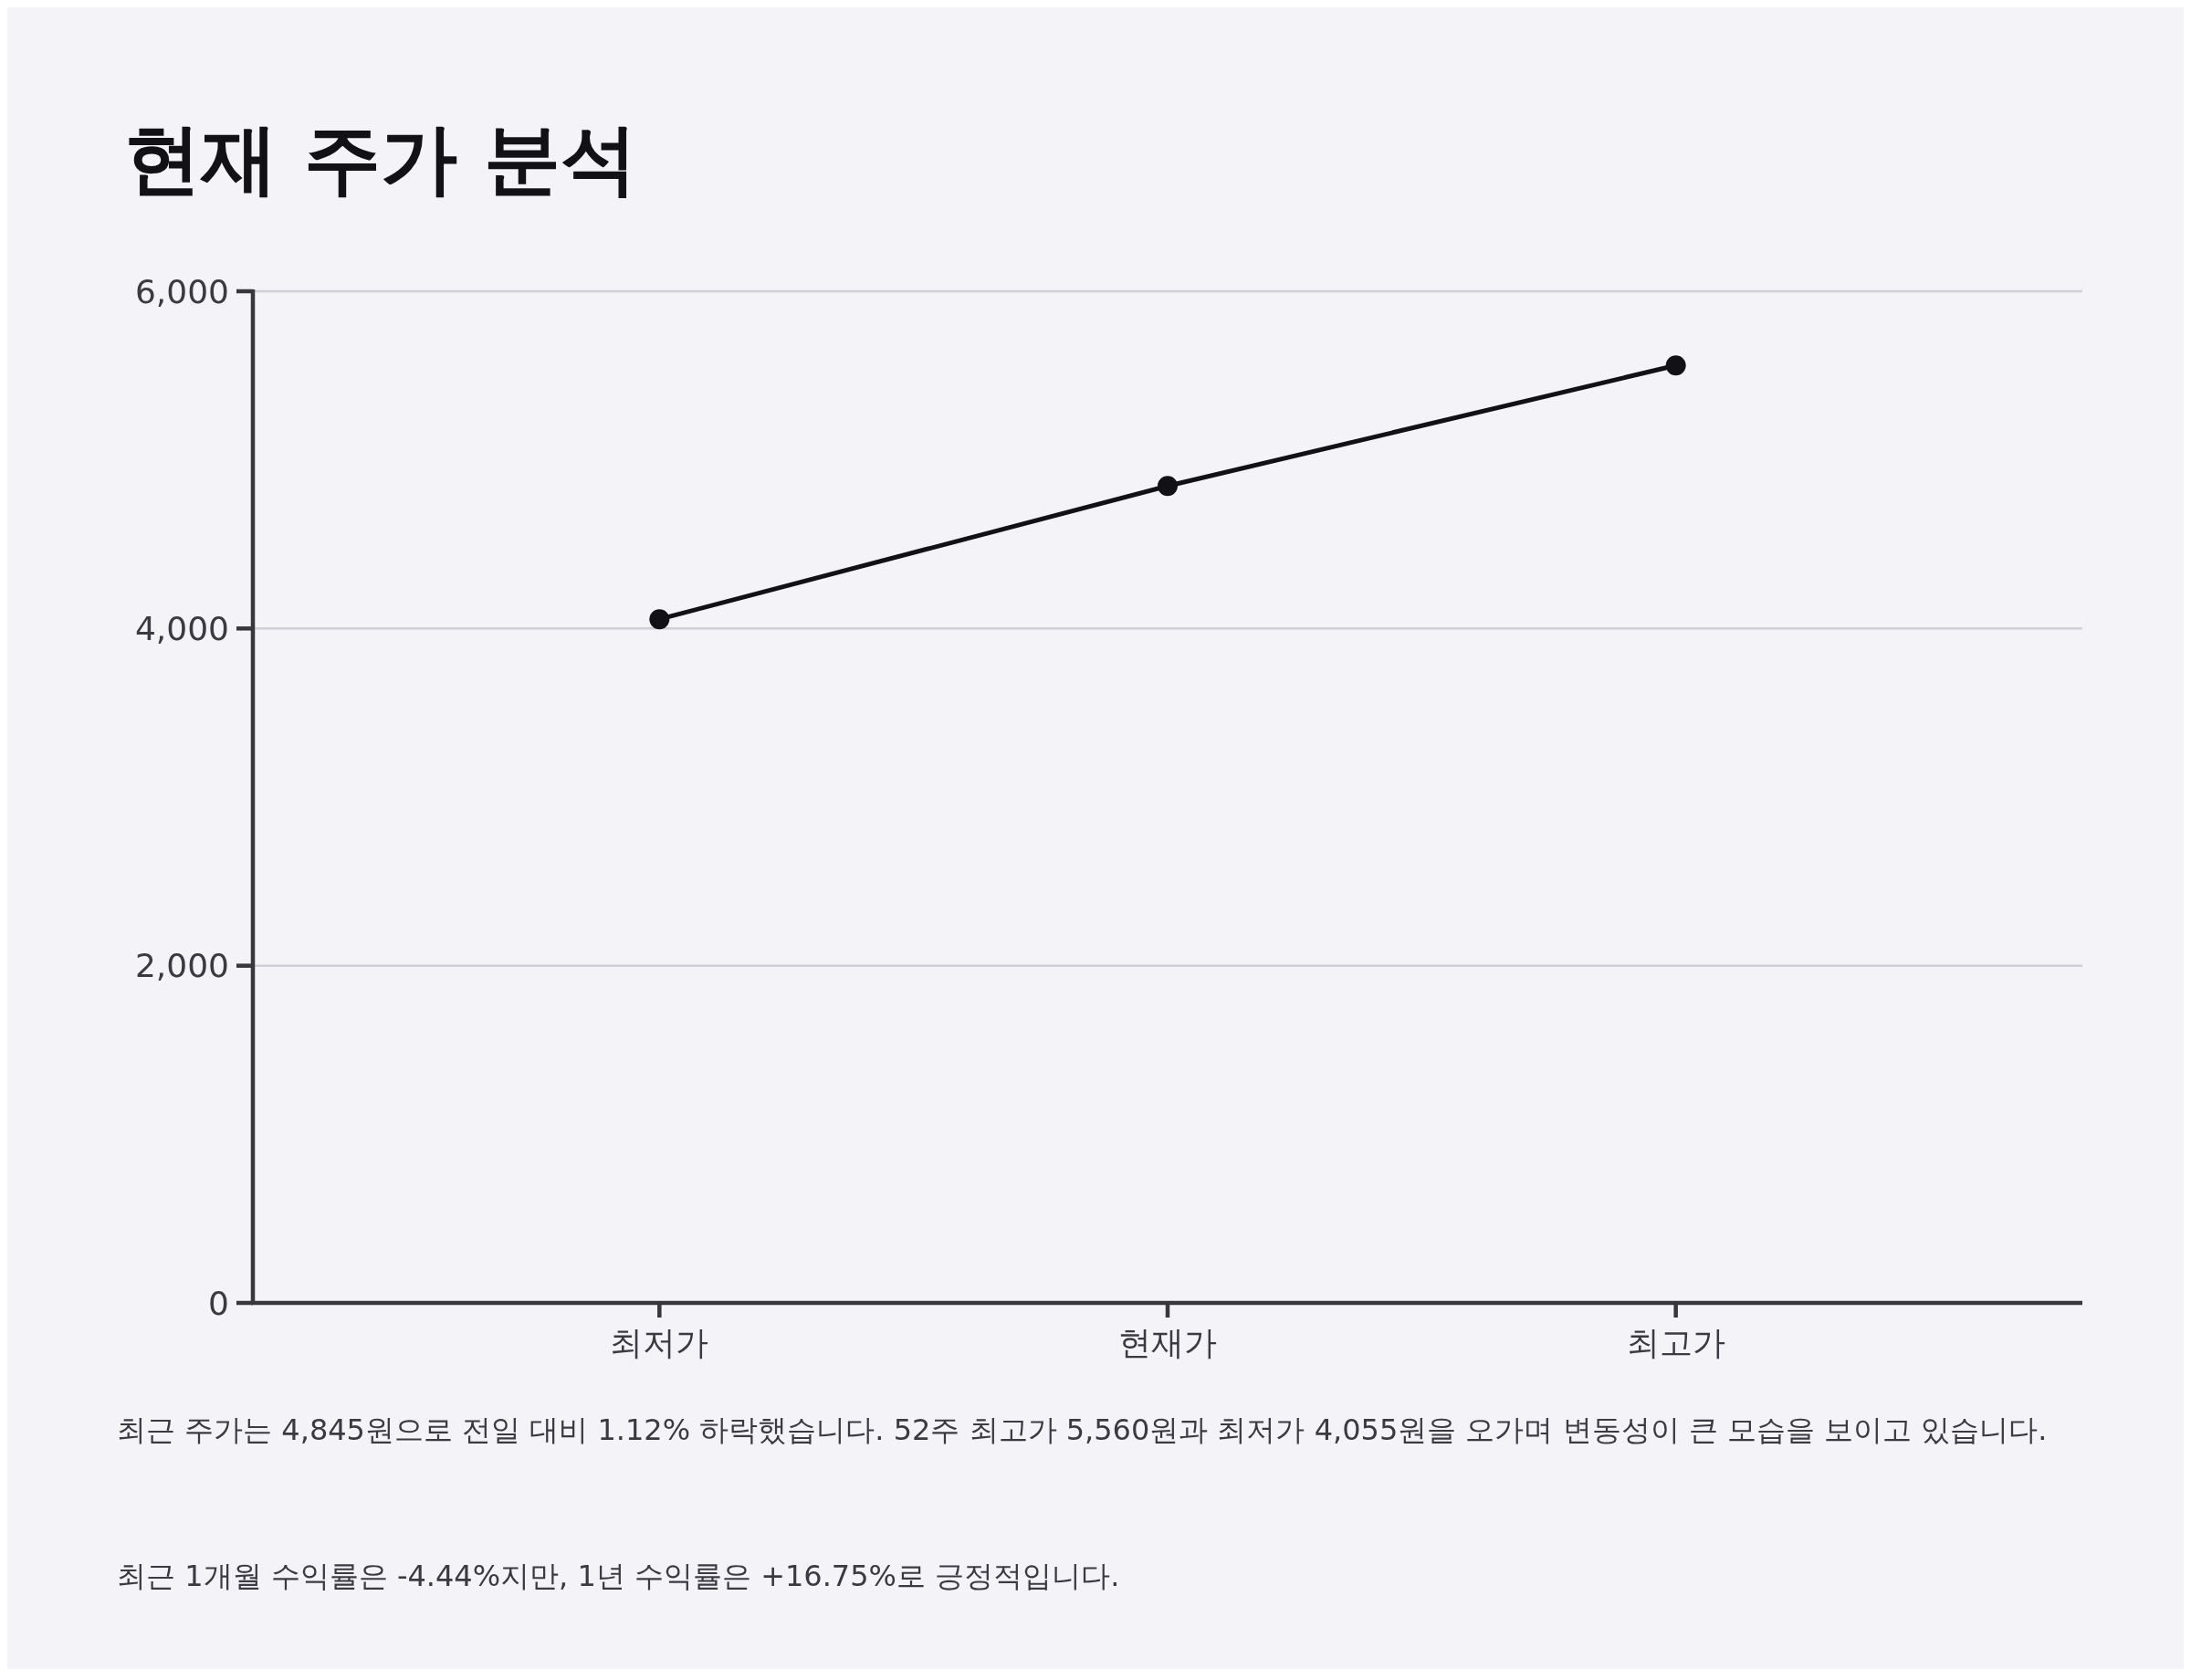  Describe the element at coordinates (1675, 1342) in the screenshot. I see `x-tick-label: 최고가` at that location.